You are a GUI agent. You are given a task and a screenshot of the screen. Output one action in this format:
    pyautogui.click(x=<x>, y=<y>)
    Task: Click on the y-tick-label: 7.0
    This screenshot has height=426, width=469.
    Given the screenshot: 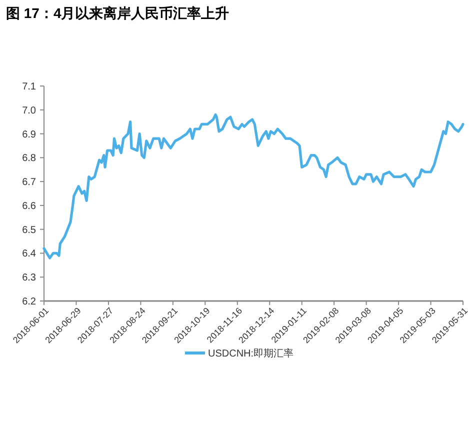 What is the action you would take?
    pyautogui.click(x=29, y=110)
    